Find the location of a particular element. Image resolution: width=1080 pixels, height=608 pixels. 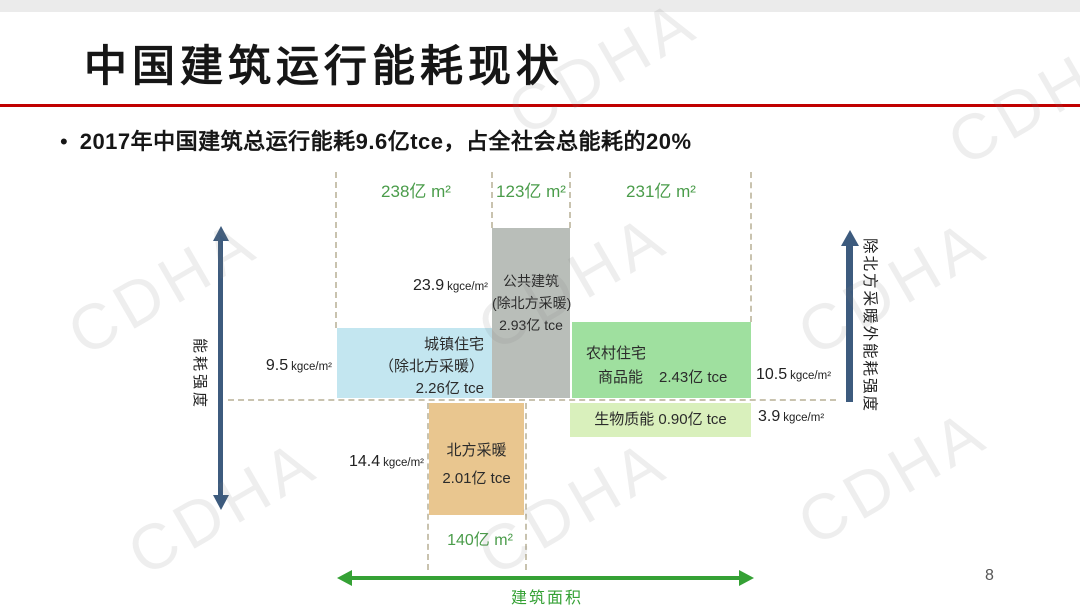

intensity-rural-value: 10.5 is located at coordinates (772, 374).